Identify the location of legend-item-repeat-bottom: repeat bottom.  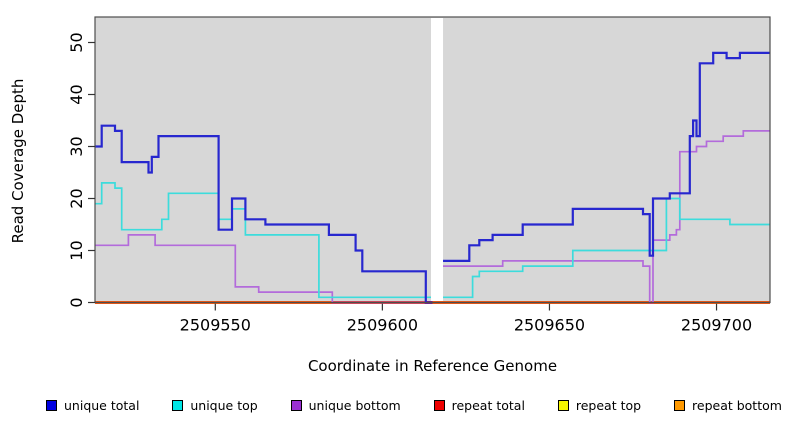
(728, 405).